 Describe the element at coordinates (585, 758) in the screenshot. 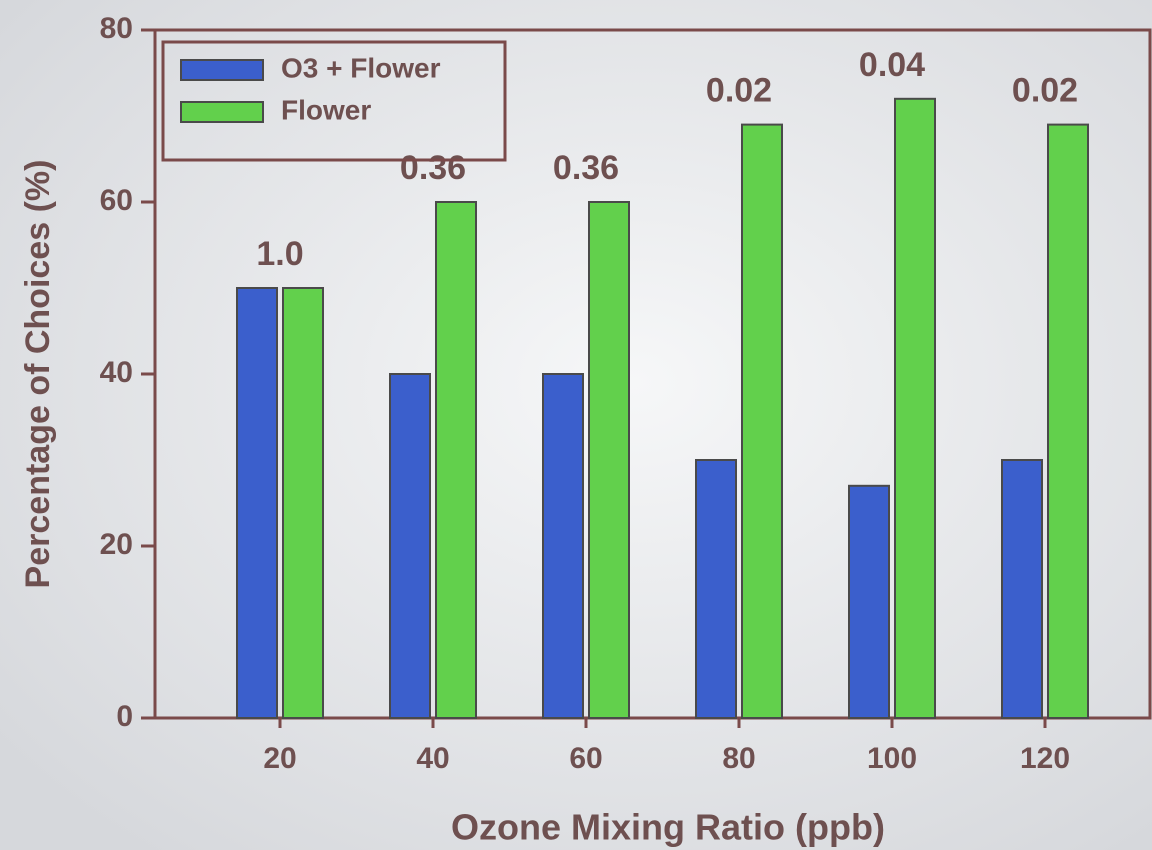

I see `x-tick-label: 60` at that location.